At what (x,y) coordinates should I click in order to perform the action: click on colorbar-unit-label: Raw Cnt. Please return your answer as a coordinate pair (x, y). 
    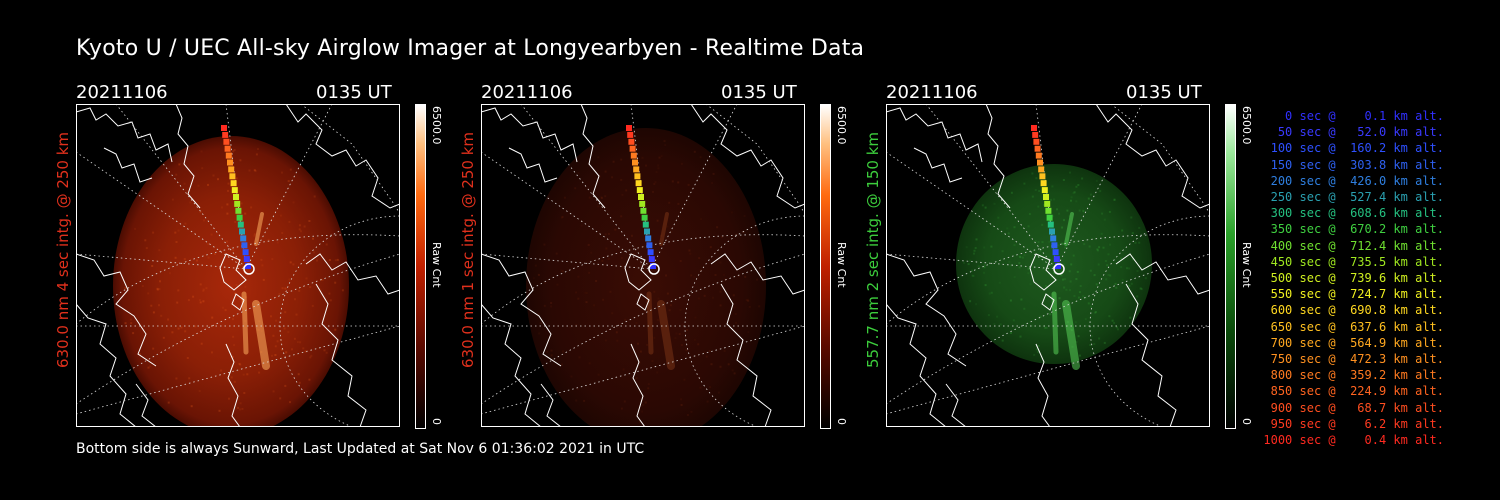
    Looking at the image, I should click on (841, 265).